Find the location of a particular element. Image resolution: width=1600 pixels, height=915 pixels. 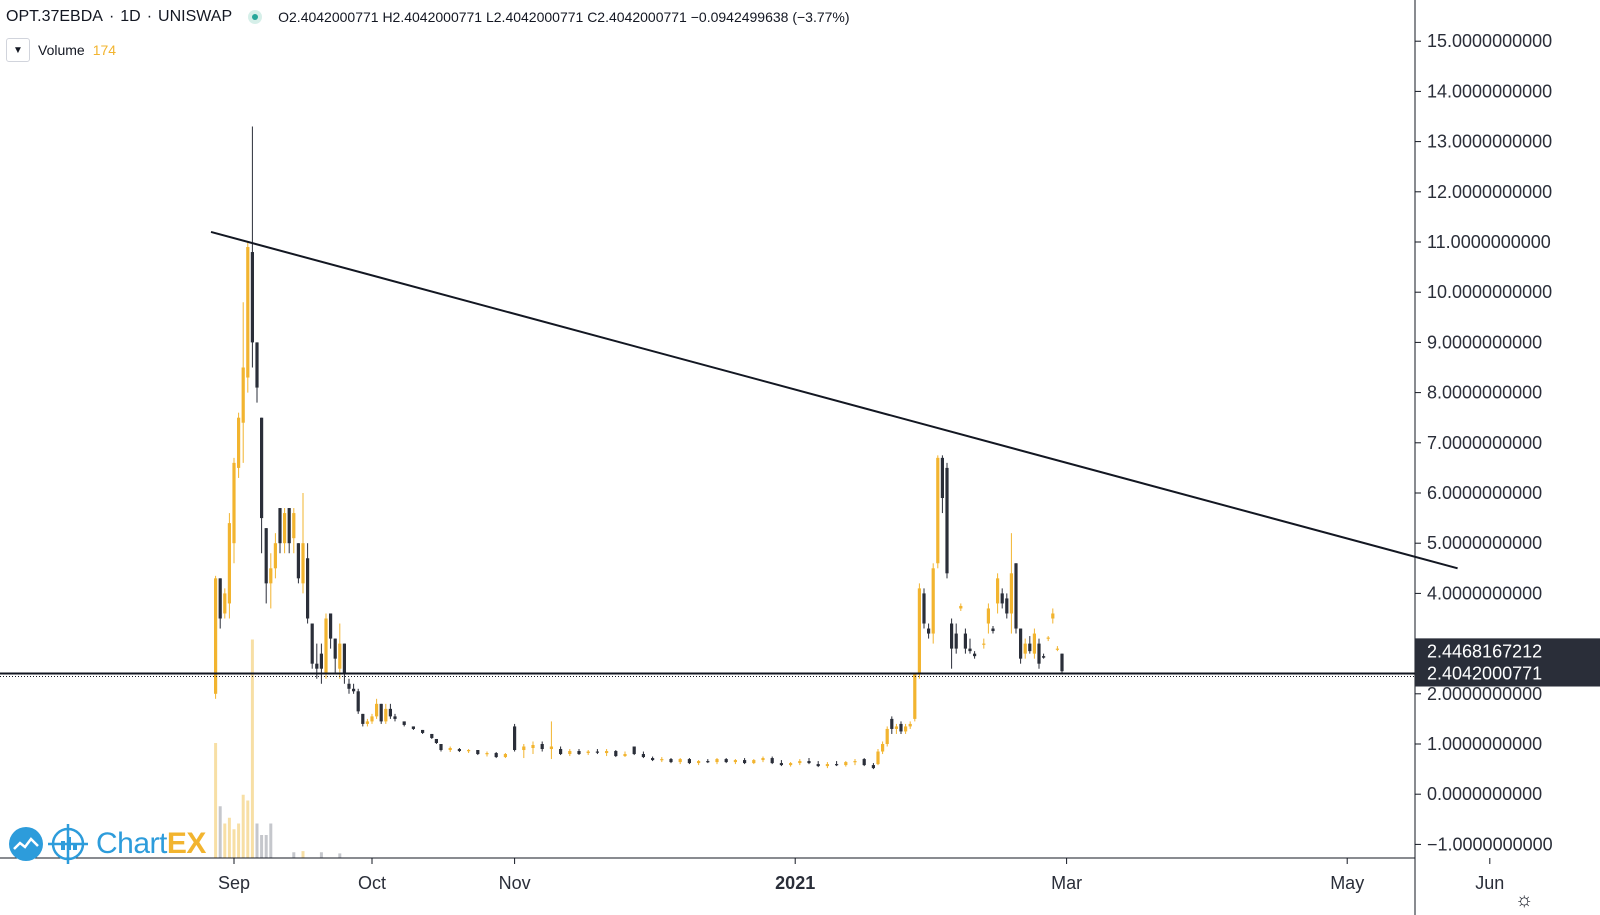

time-tick-label: Mar is located at coordinates (1066, 883).